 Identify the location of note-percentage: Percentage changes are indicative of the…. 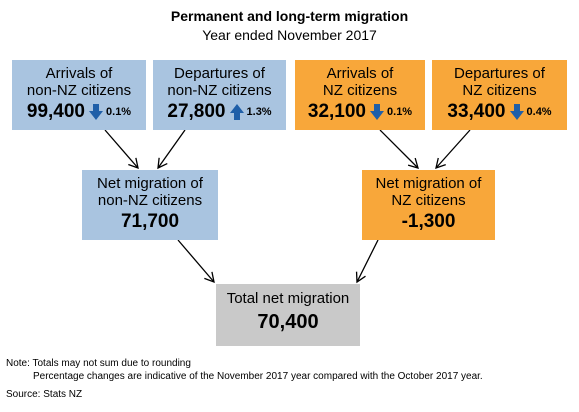
(258, 376).